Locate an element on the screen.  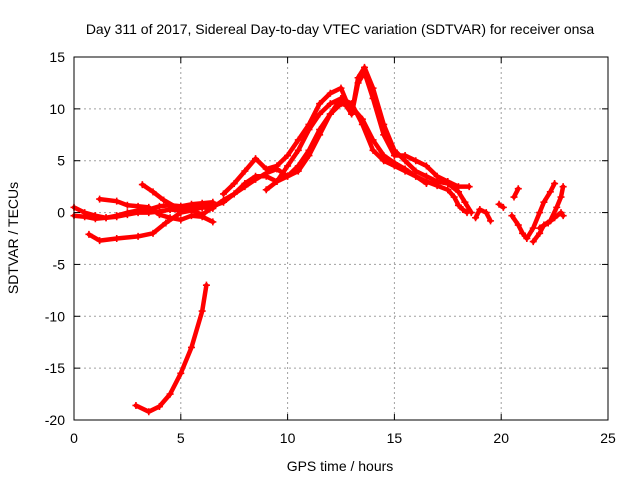
x-tick-label: 5 is located at coordinates (181, 438).